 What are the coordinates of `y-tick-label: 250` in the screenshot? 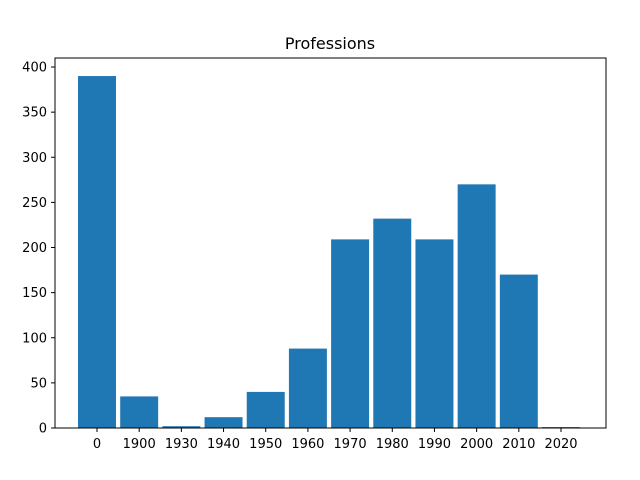 It's located at (34, 203).